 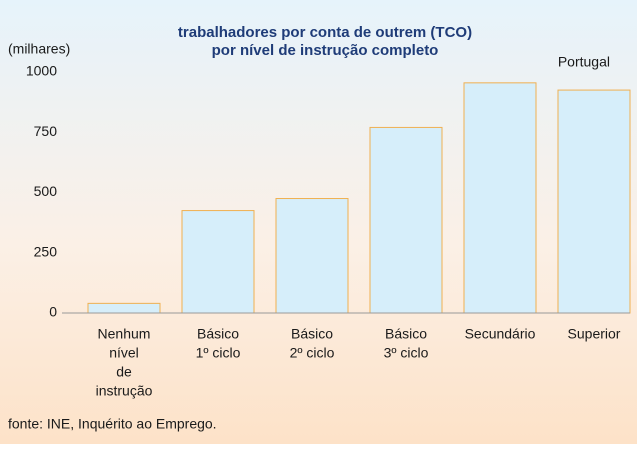 I want to click on annotation: Portugal, so click(x=584, y=62).